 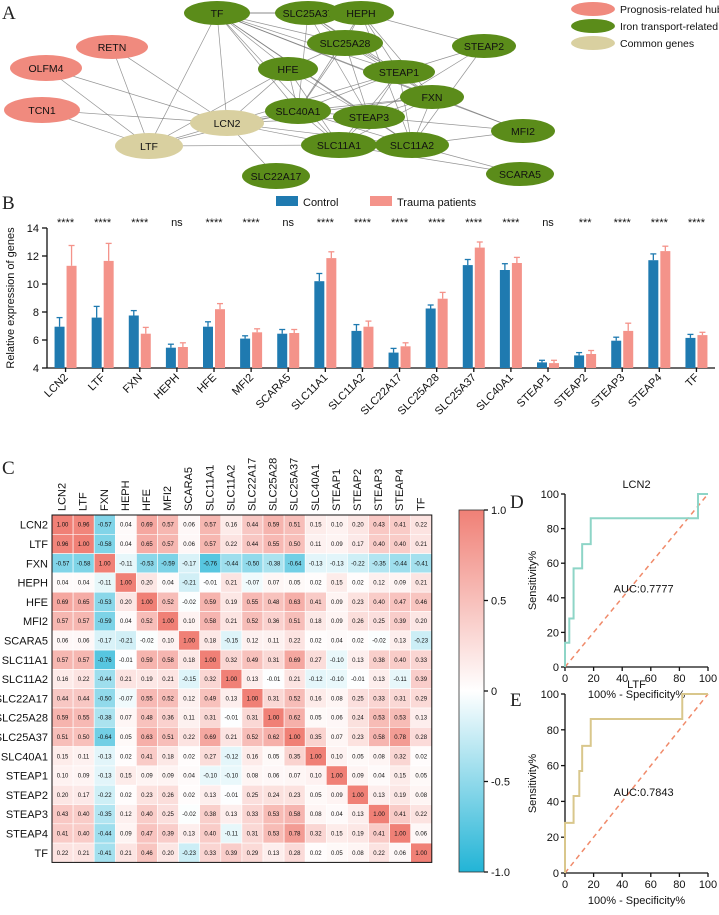 I want to click on cell-value: 0.20, so click(x=126, y=603).